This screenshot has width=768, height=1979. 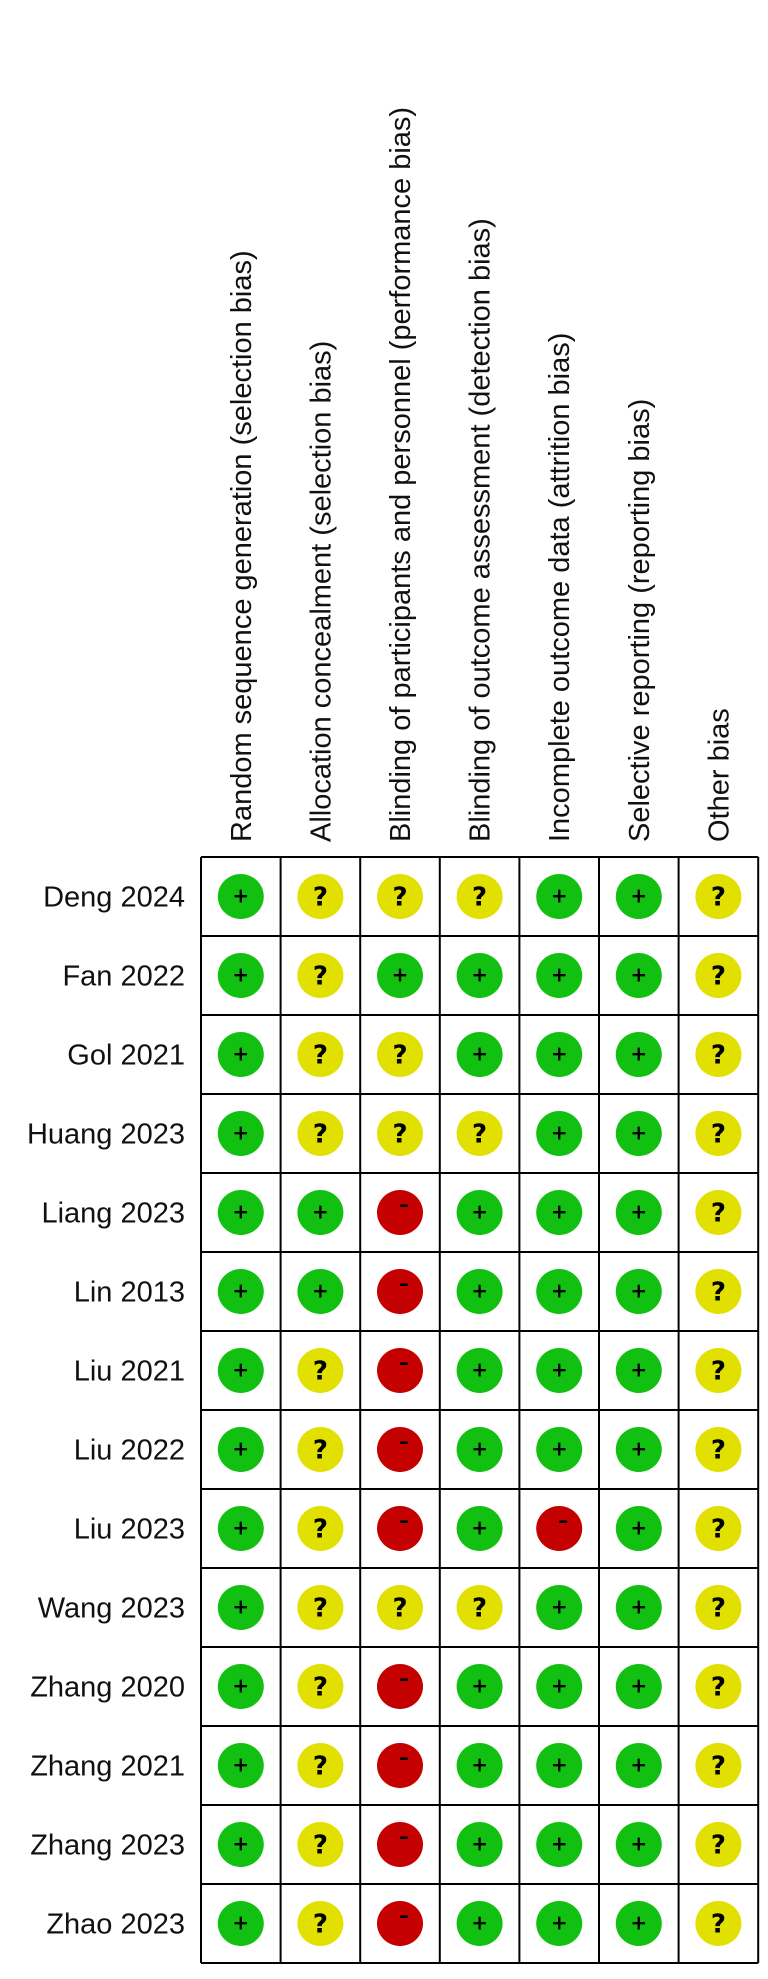 I want to click on study-label: Liu 2022, so click(x=129, y=1451).